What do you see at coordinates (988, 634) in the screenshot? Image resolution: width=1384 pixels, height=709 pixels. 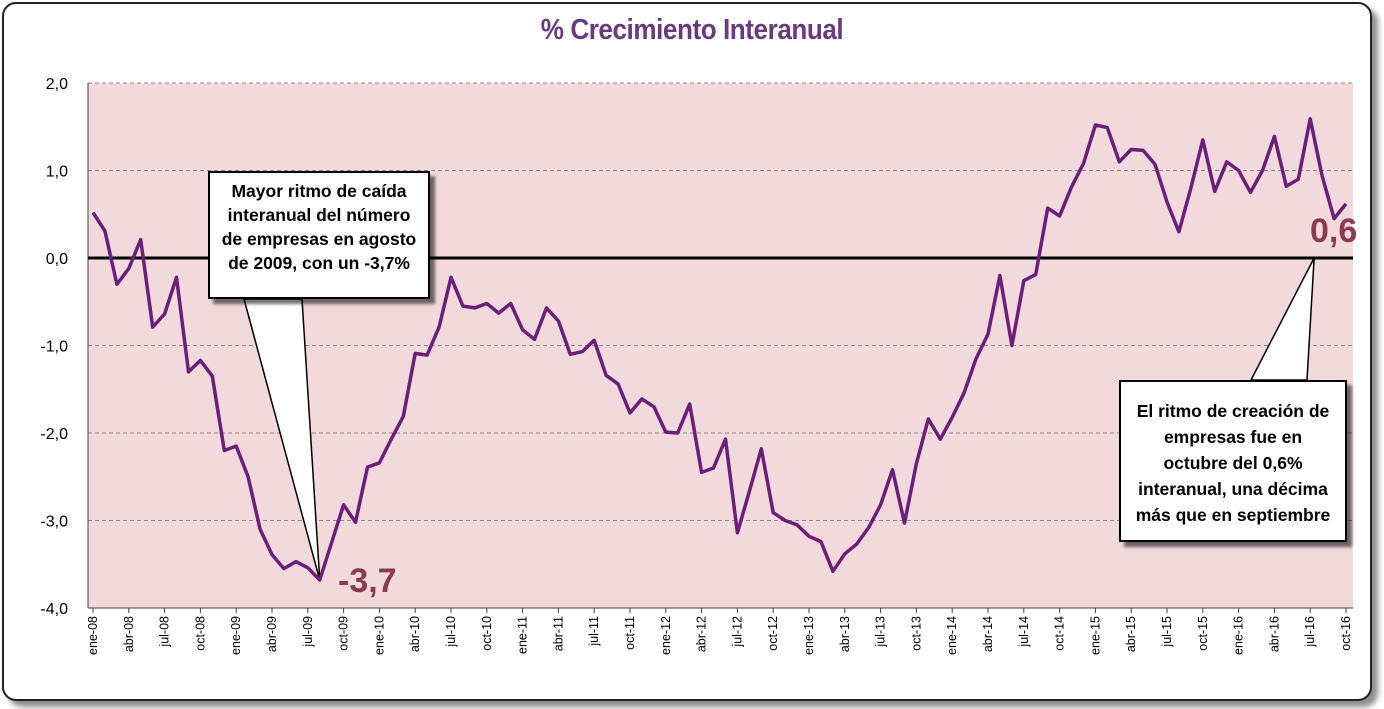 I see `x-tick-label: abr-14` at bounding box center [988, 634].